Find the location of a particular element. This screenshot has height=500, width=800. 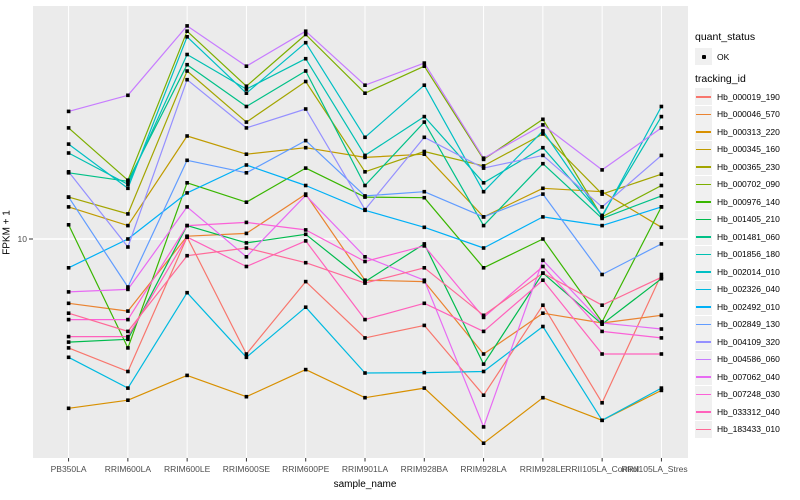

legend-item-Hb_000019_190: Hb_000019_190 is located at coordinates (737, 97).